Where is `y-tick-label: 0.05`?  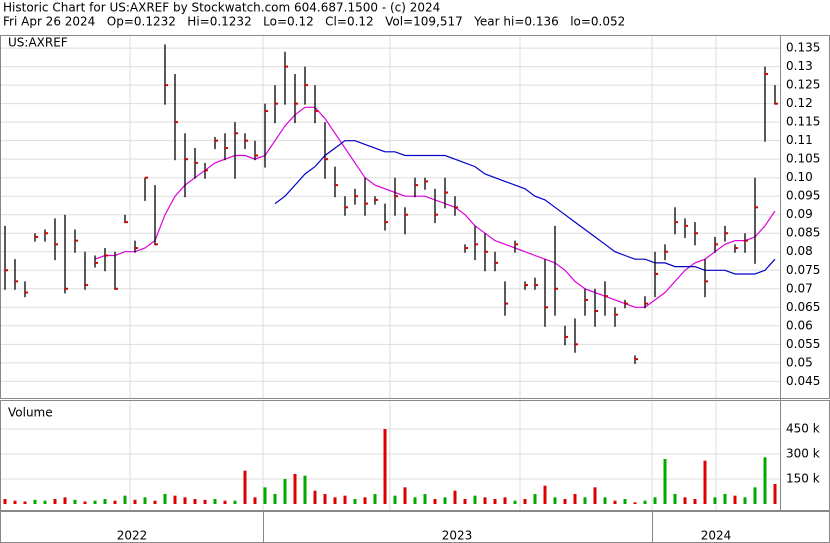 y-tick-label: 0.05 is located at coordinates (799, 362).